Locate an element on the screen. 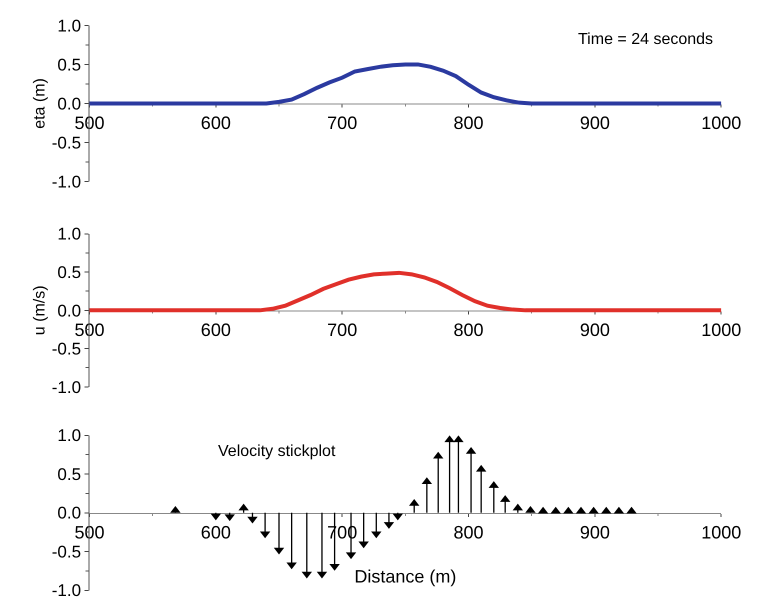 The height and width of the screenshot is (609, 768). annotation: Time = 24 seconds is located at coordinates (646, 39).